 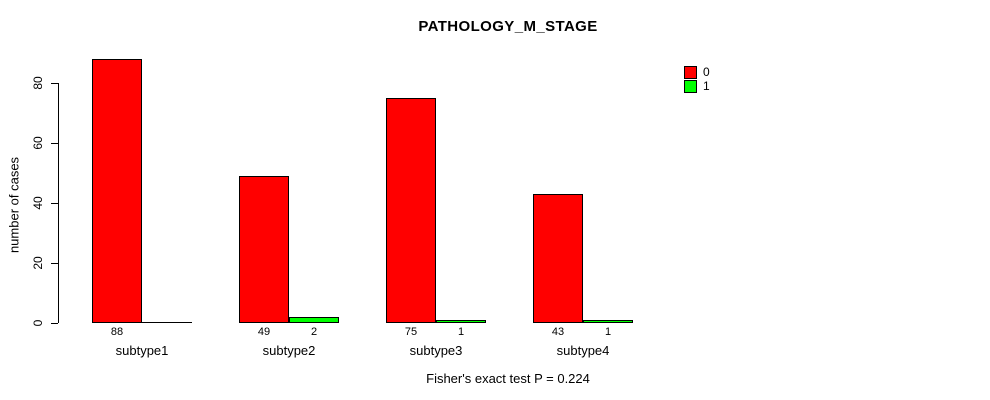 I want to click on x-axis-label-subtype4: subtype4, so click(x=583, y=350).